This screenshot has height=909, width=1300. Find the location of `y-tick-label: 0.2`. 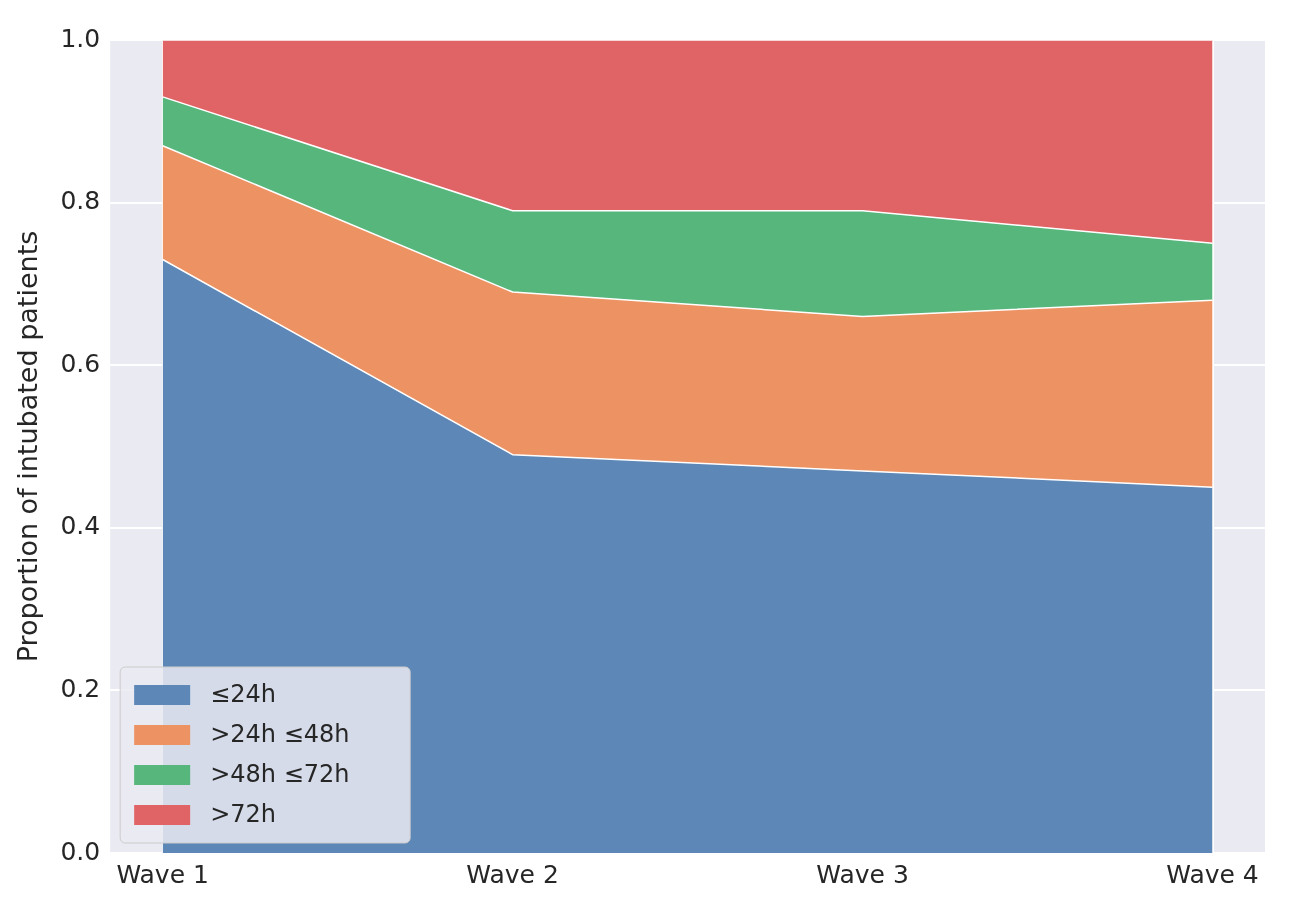

y-tick-label: 0.2 is located at coordinates (80, 688).